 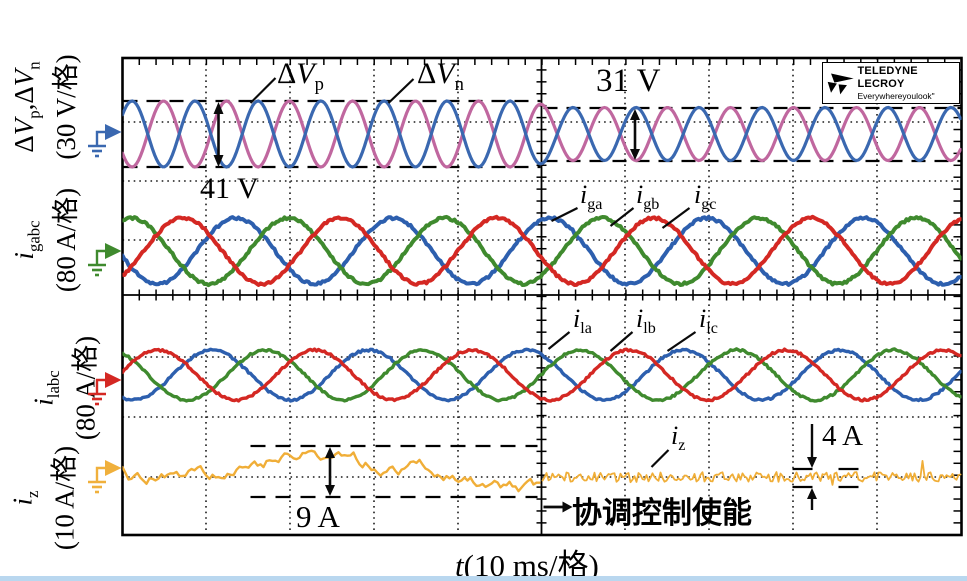 I want to click on annotation-ilc: ilc, so click(x=708, y=321).